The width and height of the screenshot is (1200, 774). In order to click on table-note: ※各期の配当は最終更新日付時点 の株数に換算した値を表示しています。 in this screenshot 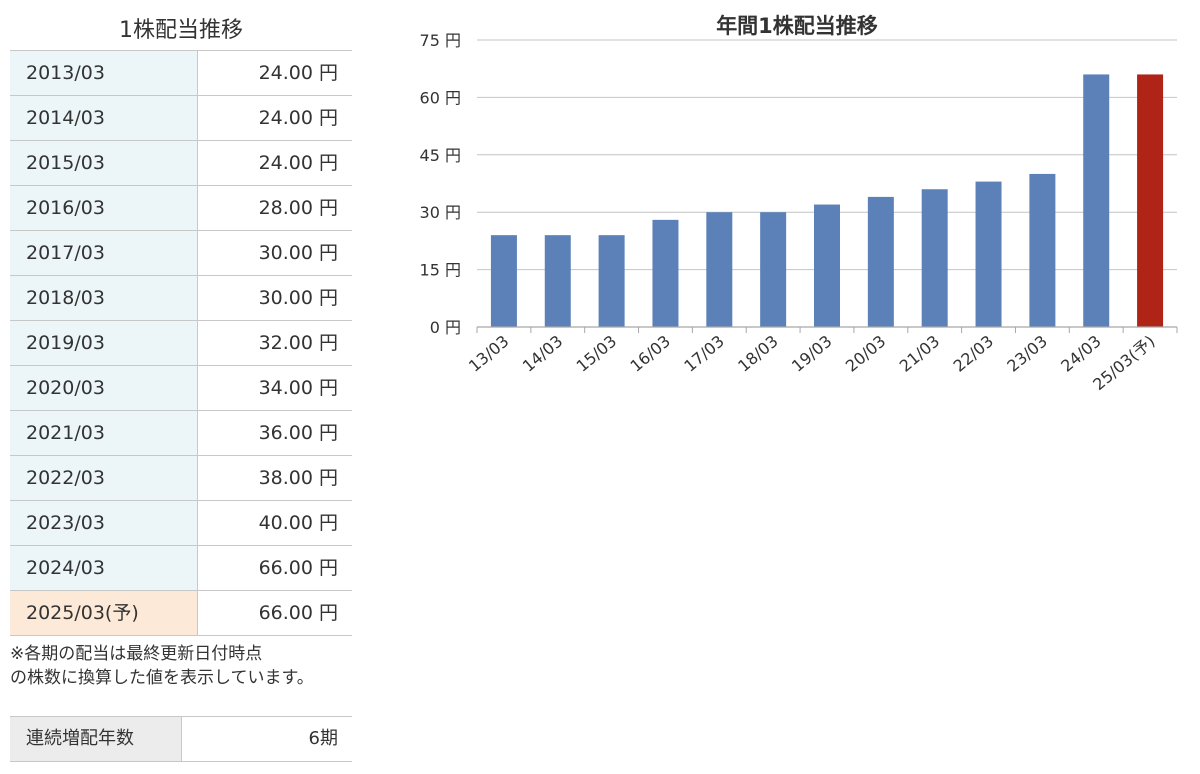, I will do `click(181, 666)`.